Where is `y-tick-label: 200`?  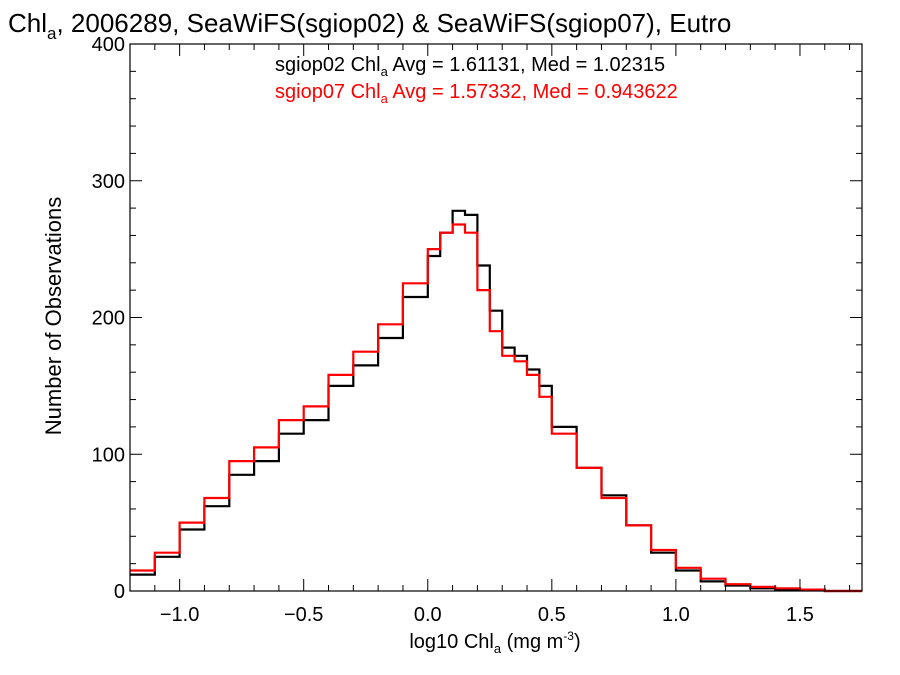
y-tick-label: 200 is located at coordinates (108, 319).